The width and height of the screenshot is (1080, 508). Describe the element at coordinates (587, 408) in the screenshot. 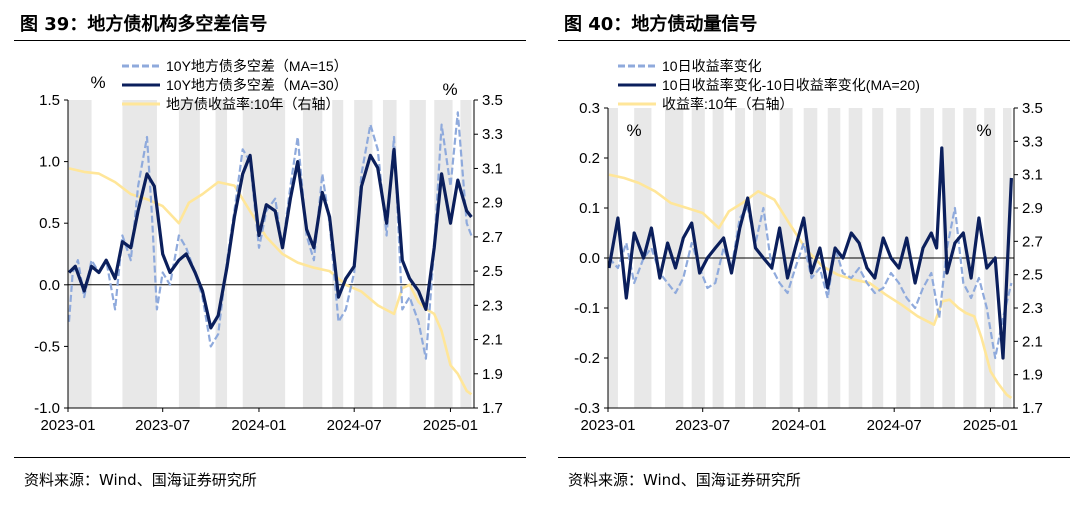

I see `y-left-tick-label: -0.3` at that location.